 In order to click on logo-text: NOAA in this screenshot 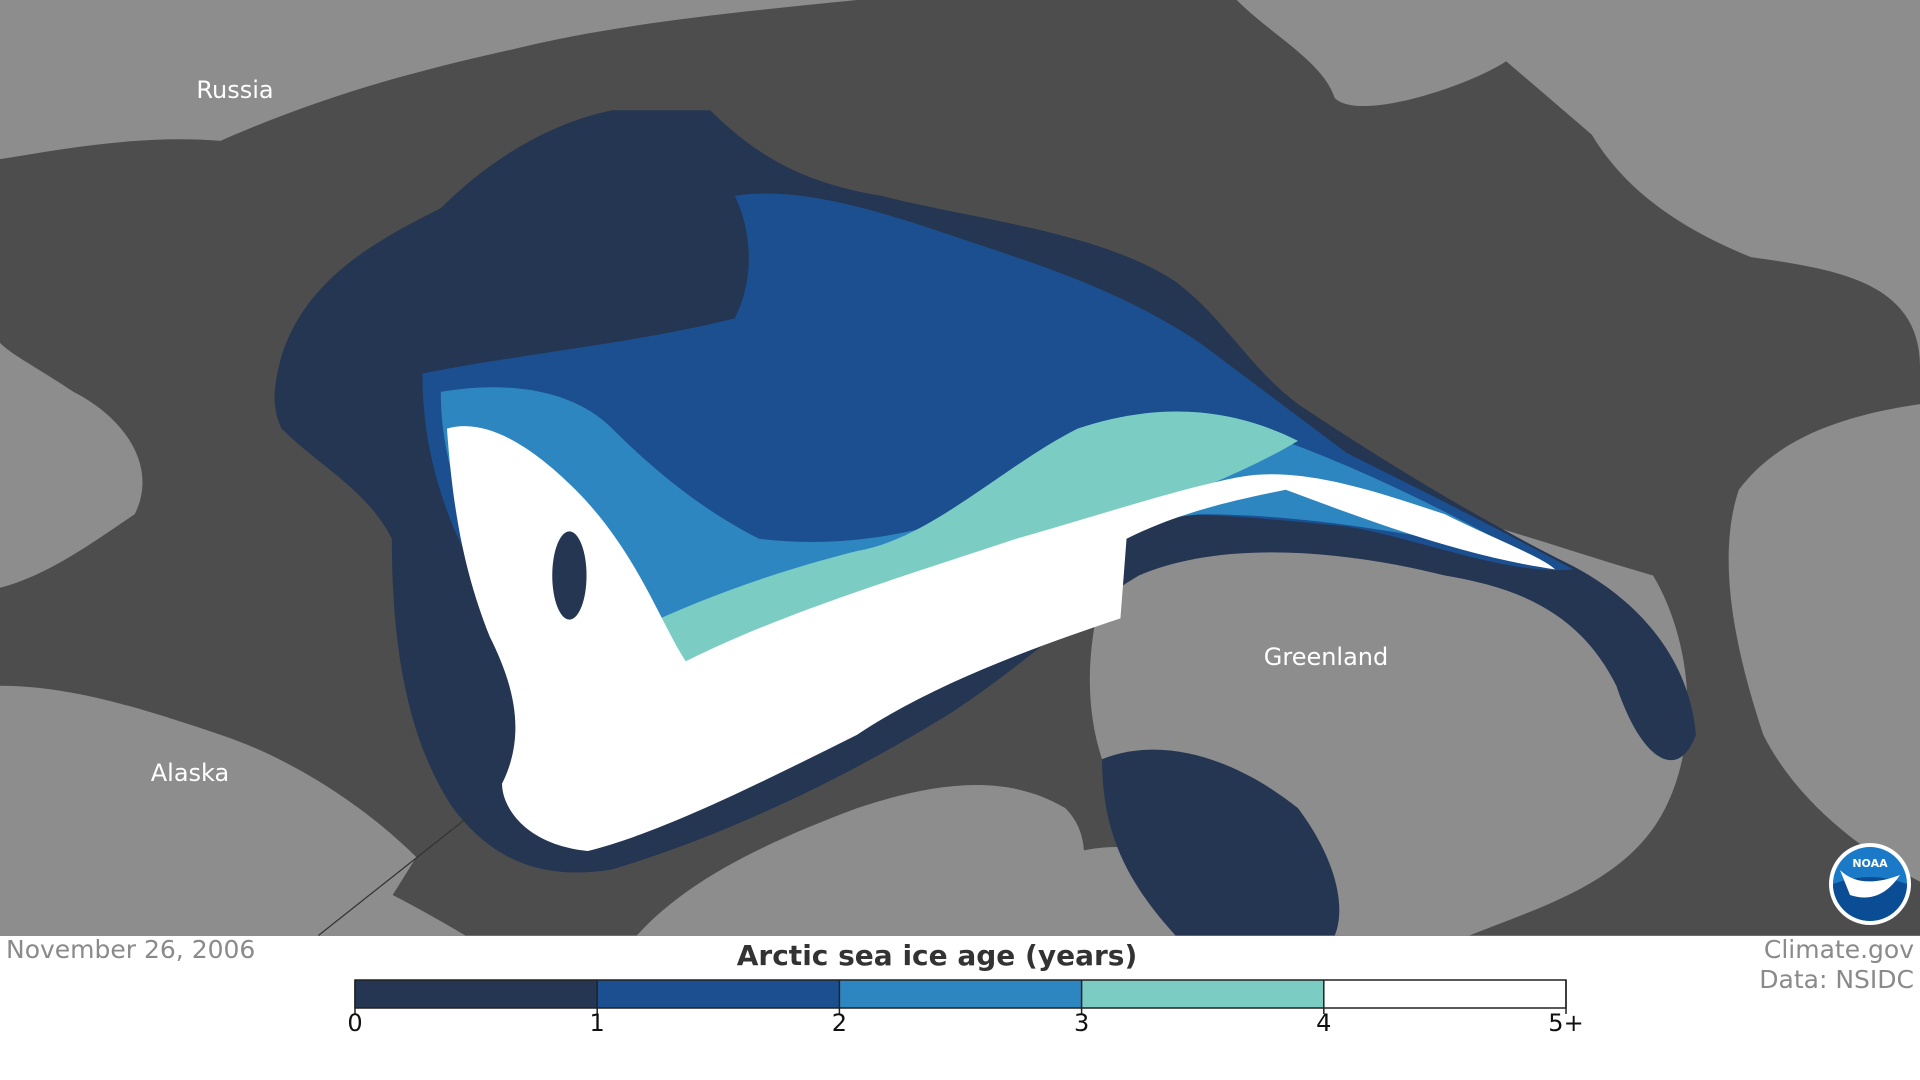, I will do `click(1870, 863)`.